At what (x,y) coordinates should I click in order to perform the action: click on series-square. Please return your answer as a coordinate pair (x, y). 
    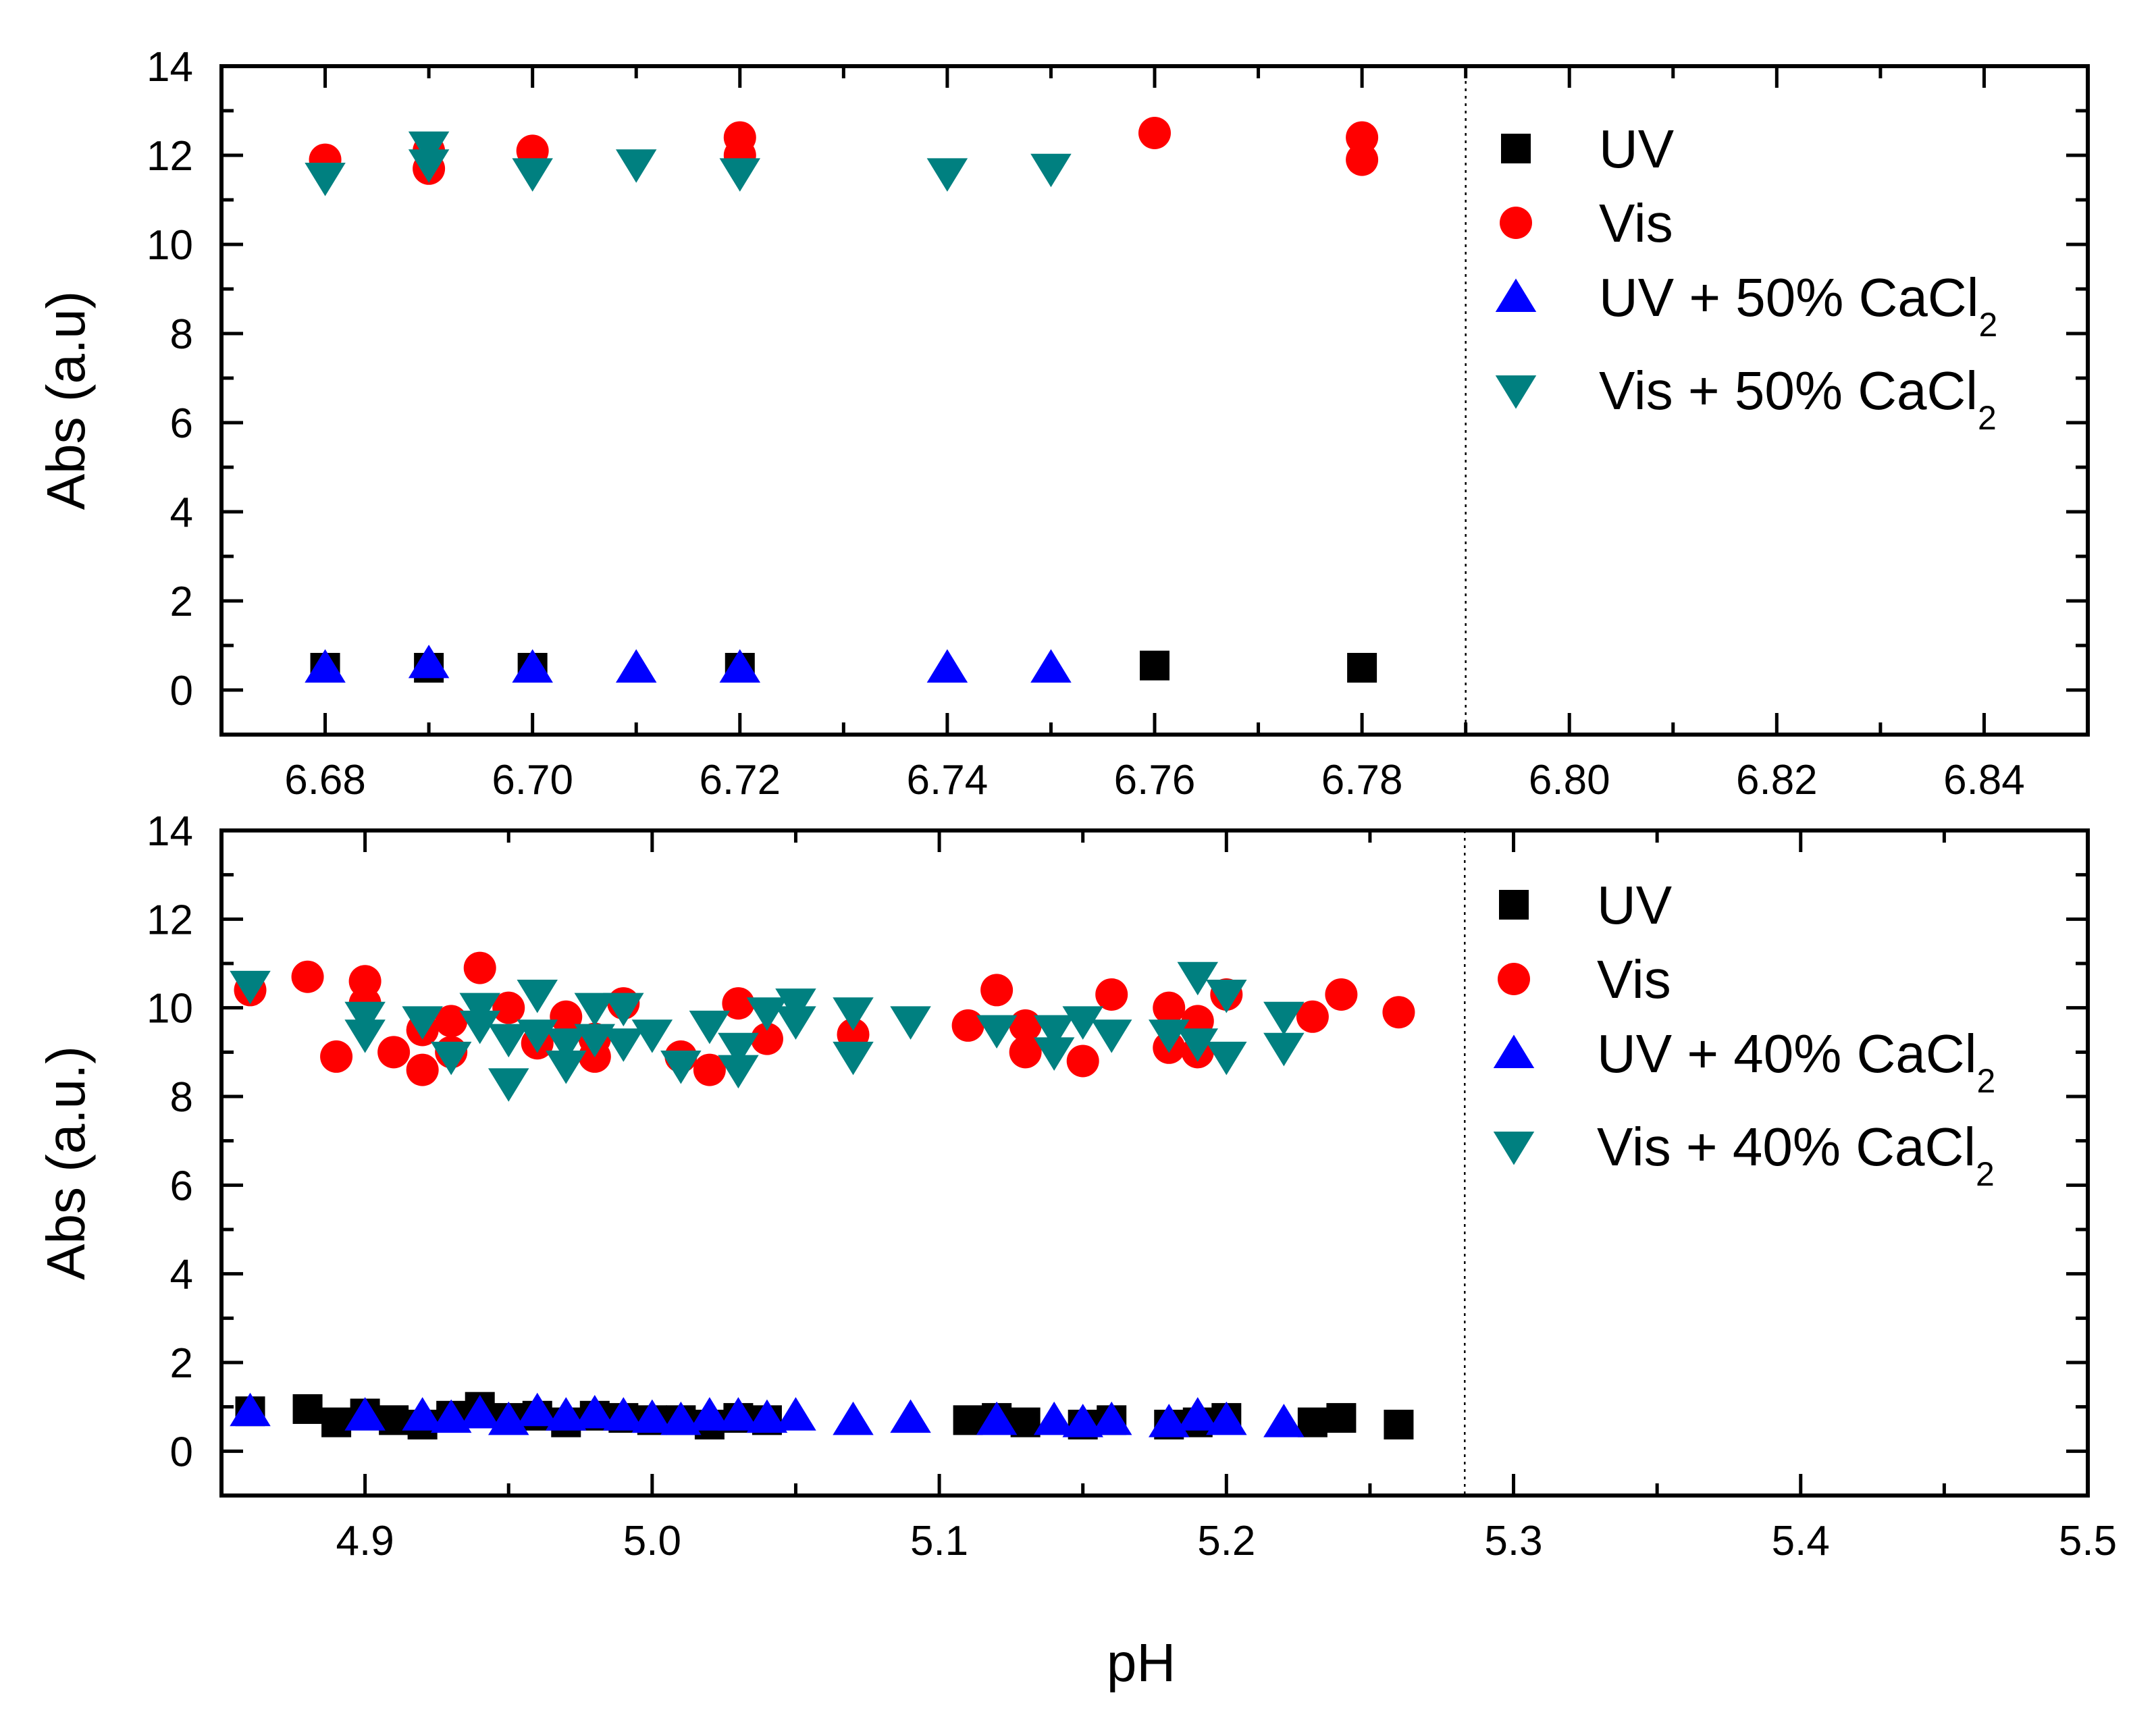
    Looking at the image, I should click on (843, 666).